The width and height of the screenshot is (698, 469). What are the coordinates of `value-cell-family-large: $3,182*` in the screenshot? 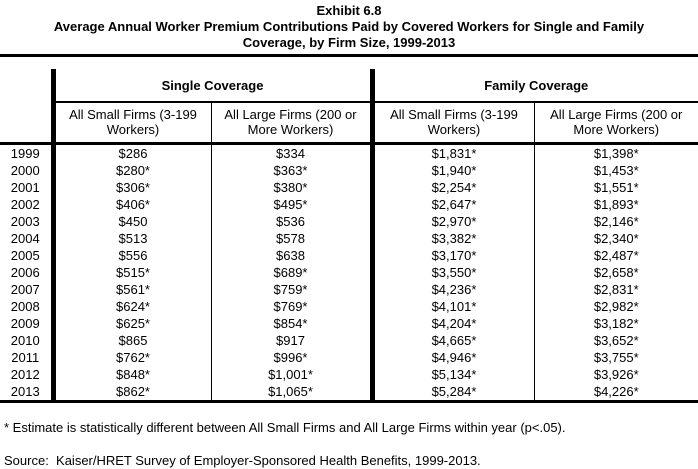 It's located at (615, 323).